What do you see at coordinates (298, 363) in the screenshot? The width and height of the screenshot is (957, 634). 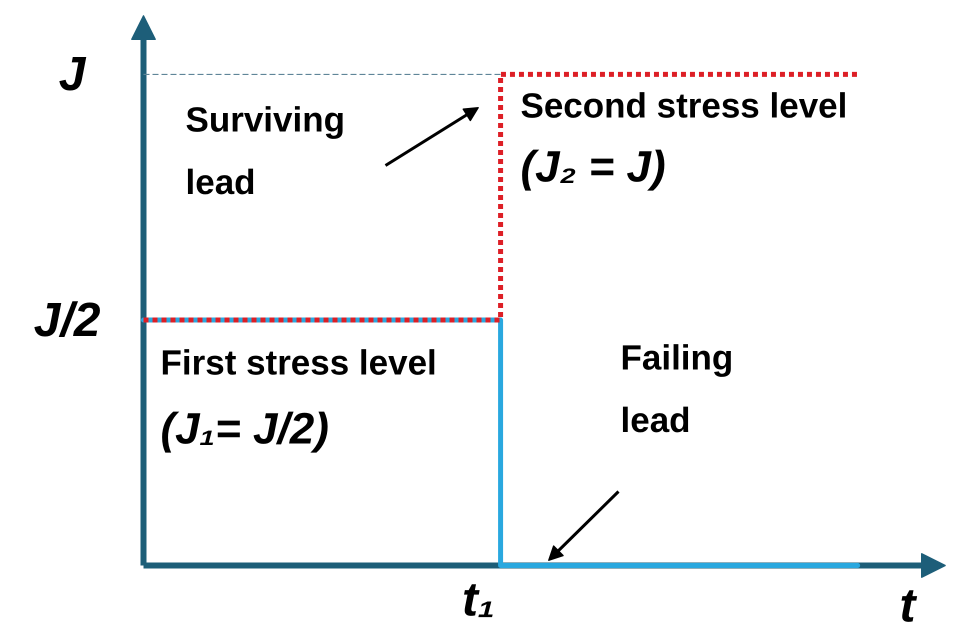 I see `annotation: First stress level` at bounding box center [298, 363].